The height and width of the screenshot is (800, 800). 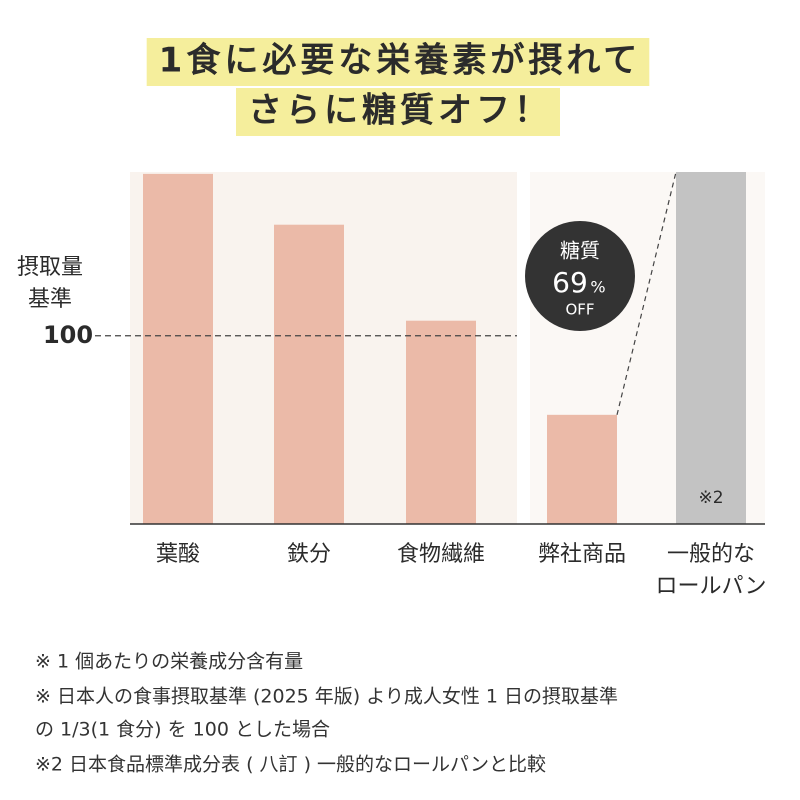 What do you see at coordinates (68, 335) in the screenshot?
I see `reference-label: 100` at bounding box center [68, 335].